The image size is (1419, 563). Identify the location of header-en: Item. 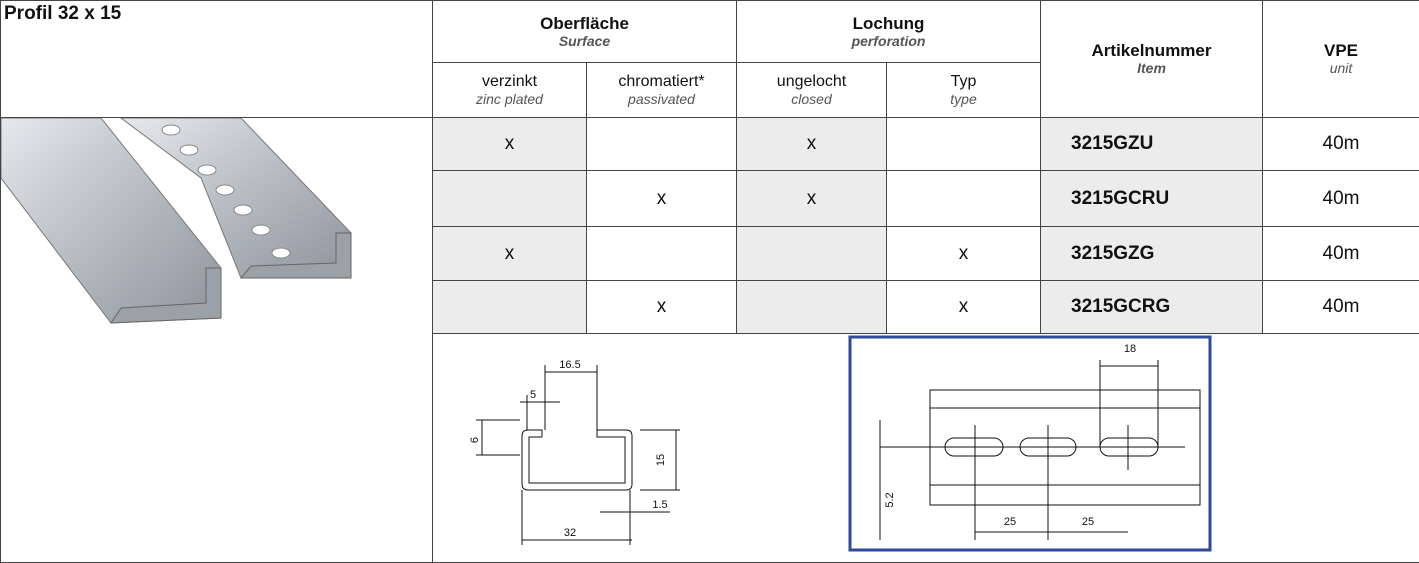
(1151, 68).